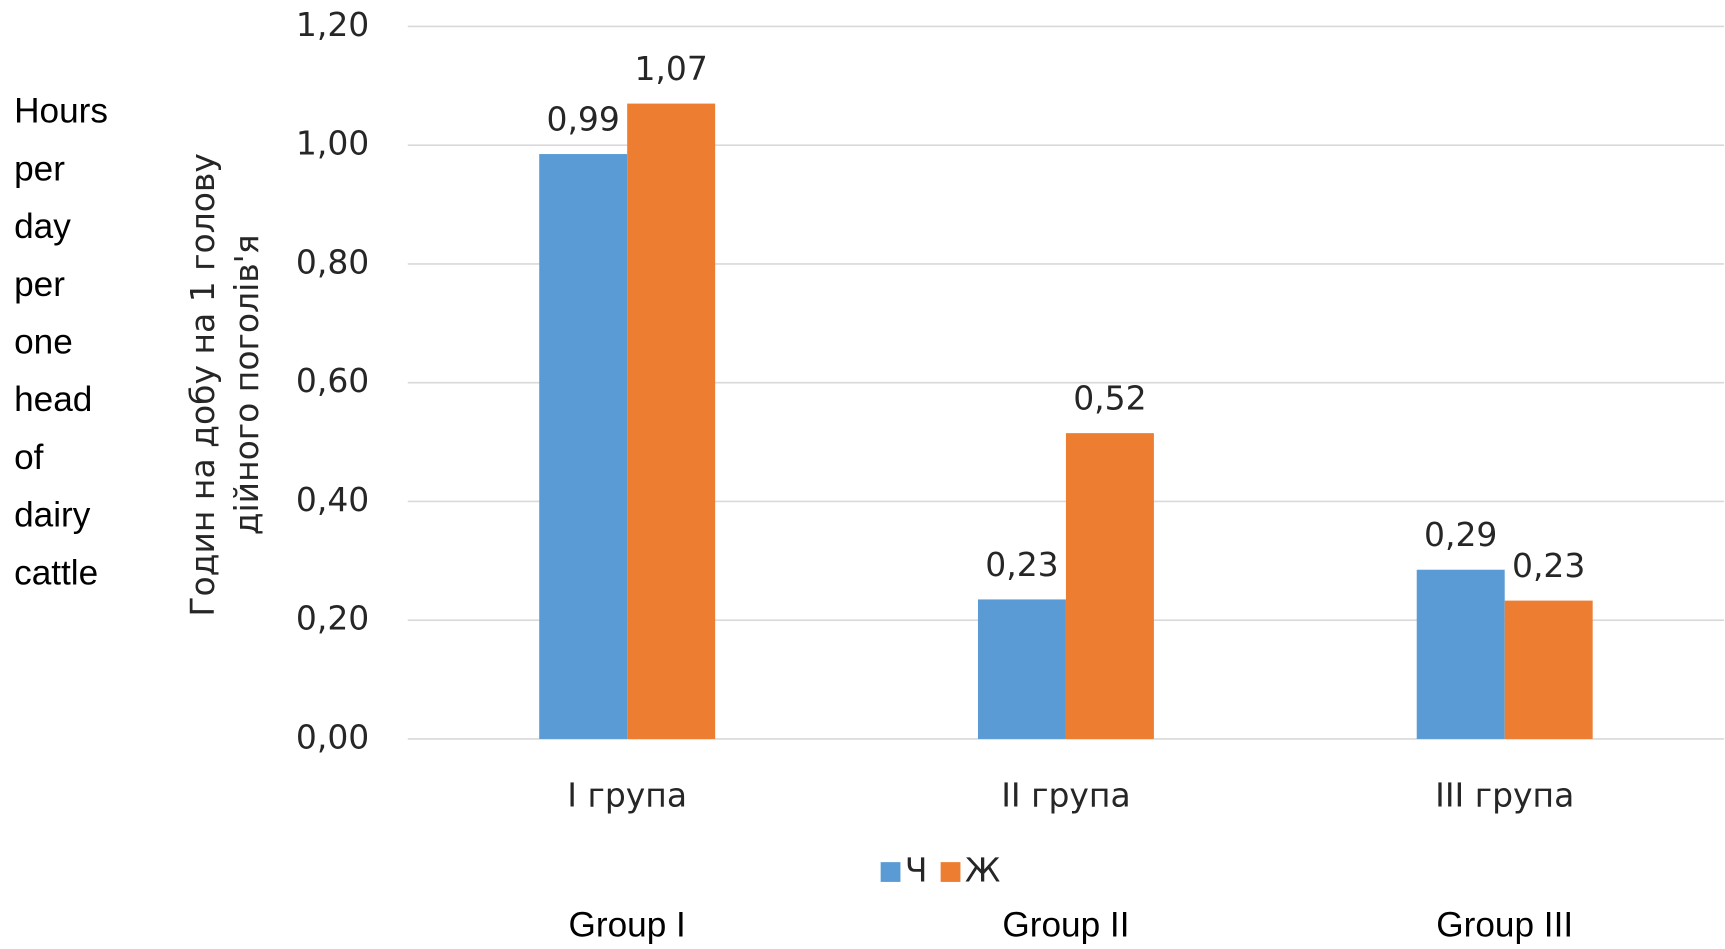  I want to click on side-note-line: day, so click(42, 226).